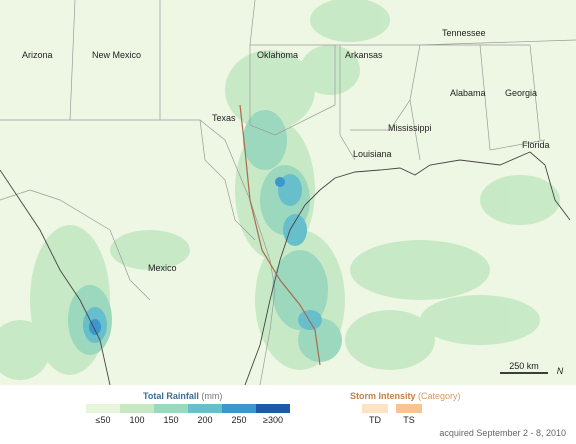 The height and width of the screenshot is (444, 576). I want to click on caption: acquired September 2 - 8, 2010, so click(502, 433).